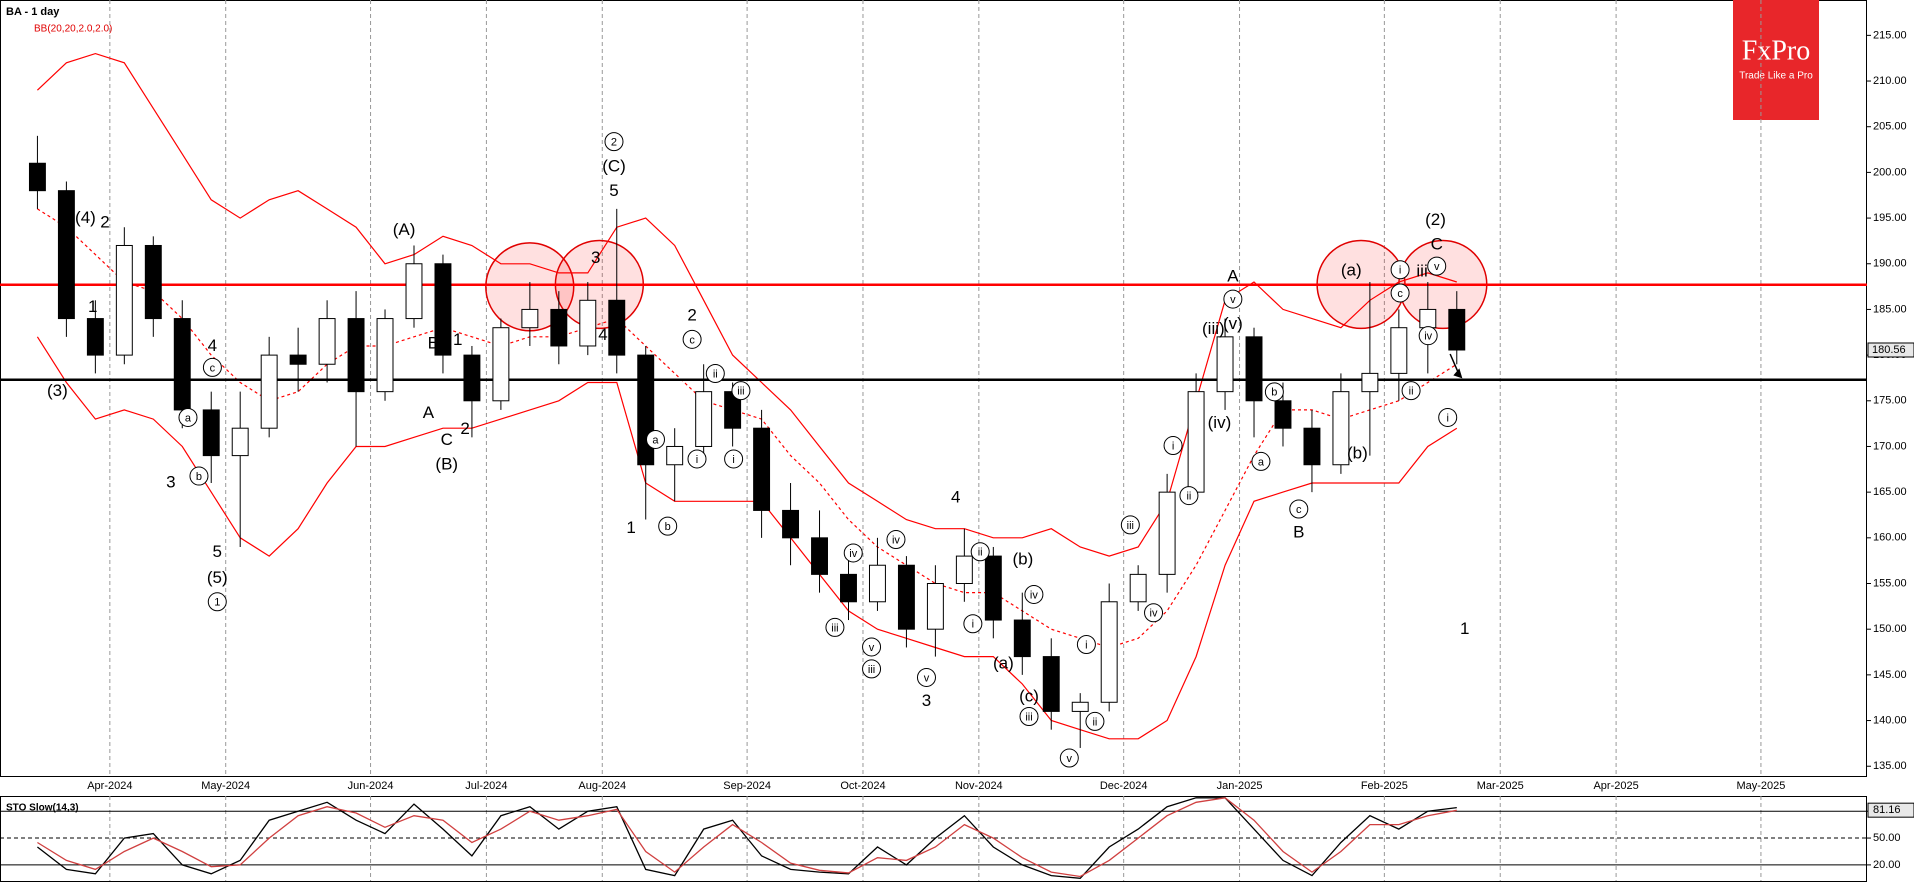 The width and height of the screenshot is (1914, 886). Describe the element at coordinates (1890, 309) in the screenshot. I see `y-tick-label: 185.00` at that location.